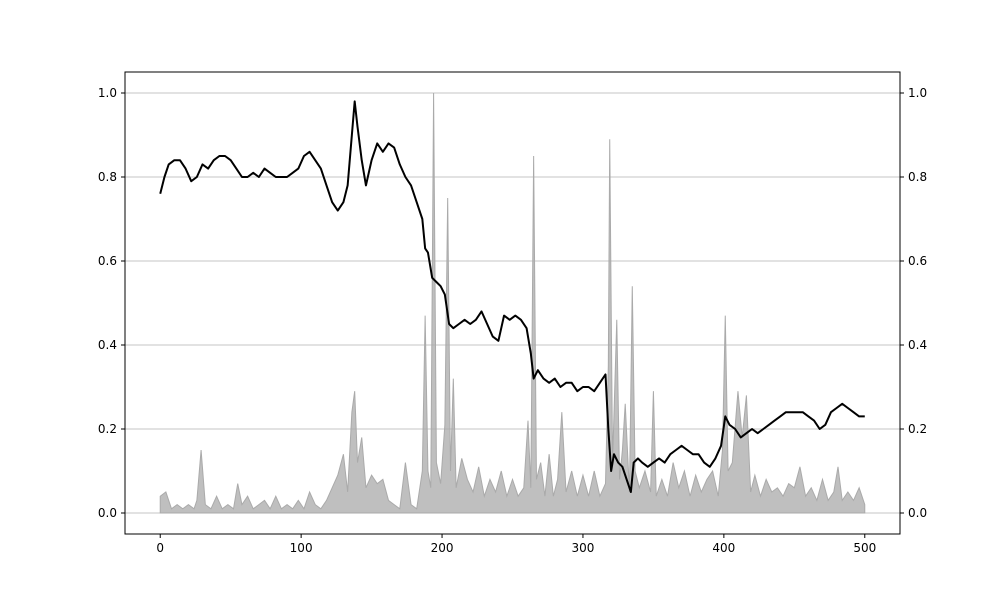 This screenshot has width=1000, height=600. Describe the element at coordinates (107, 93) in the screenshot. I see `y-left-tick-label-5: 1.0` at that location.